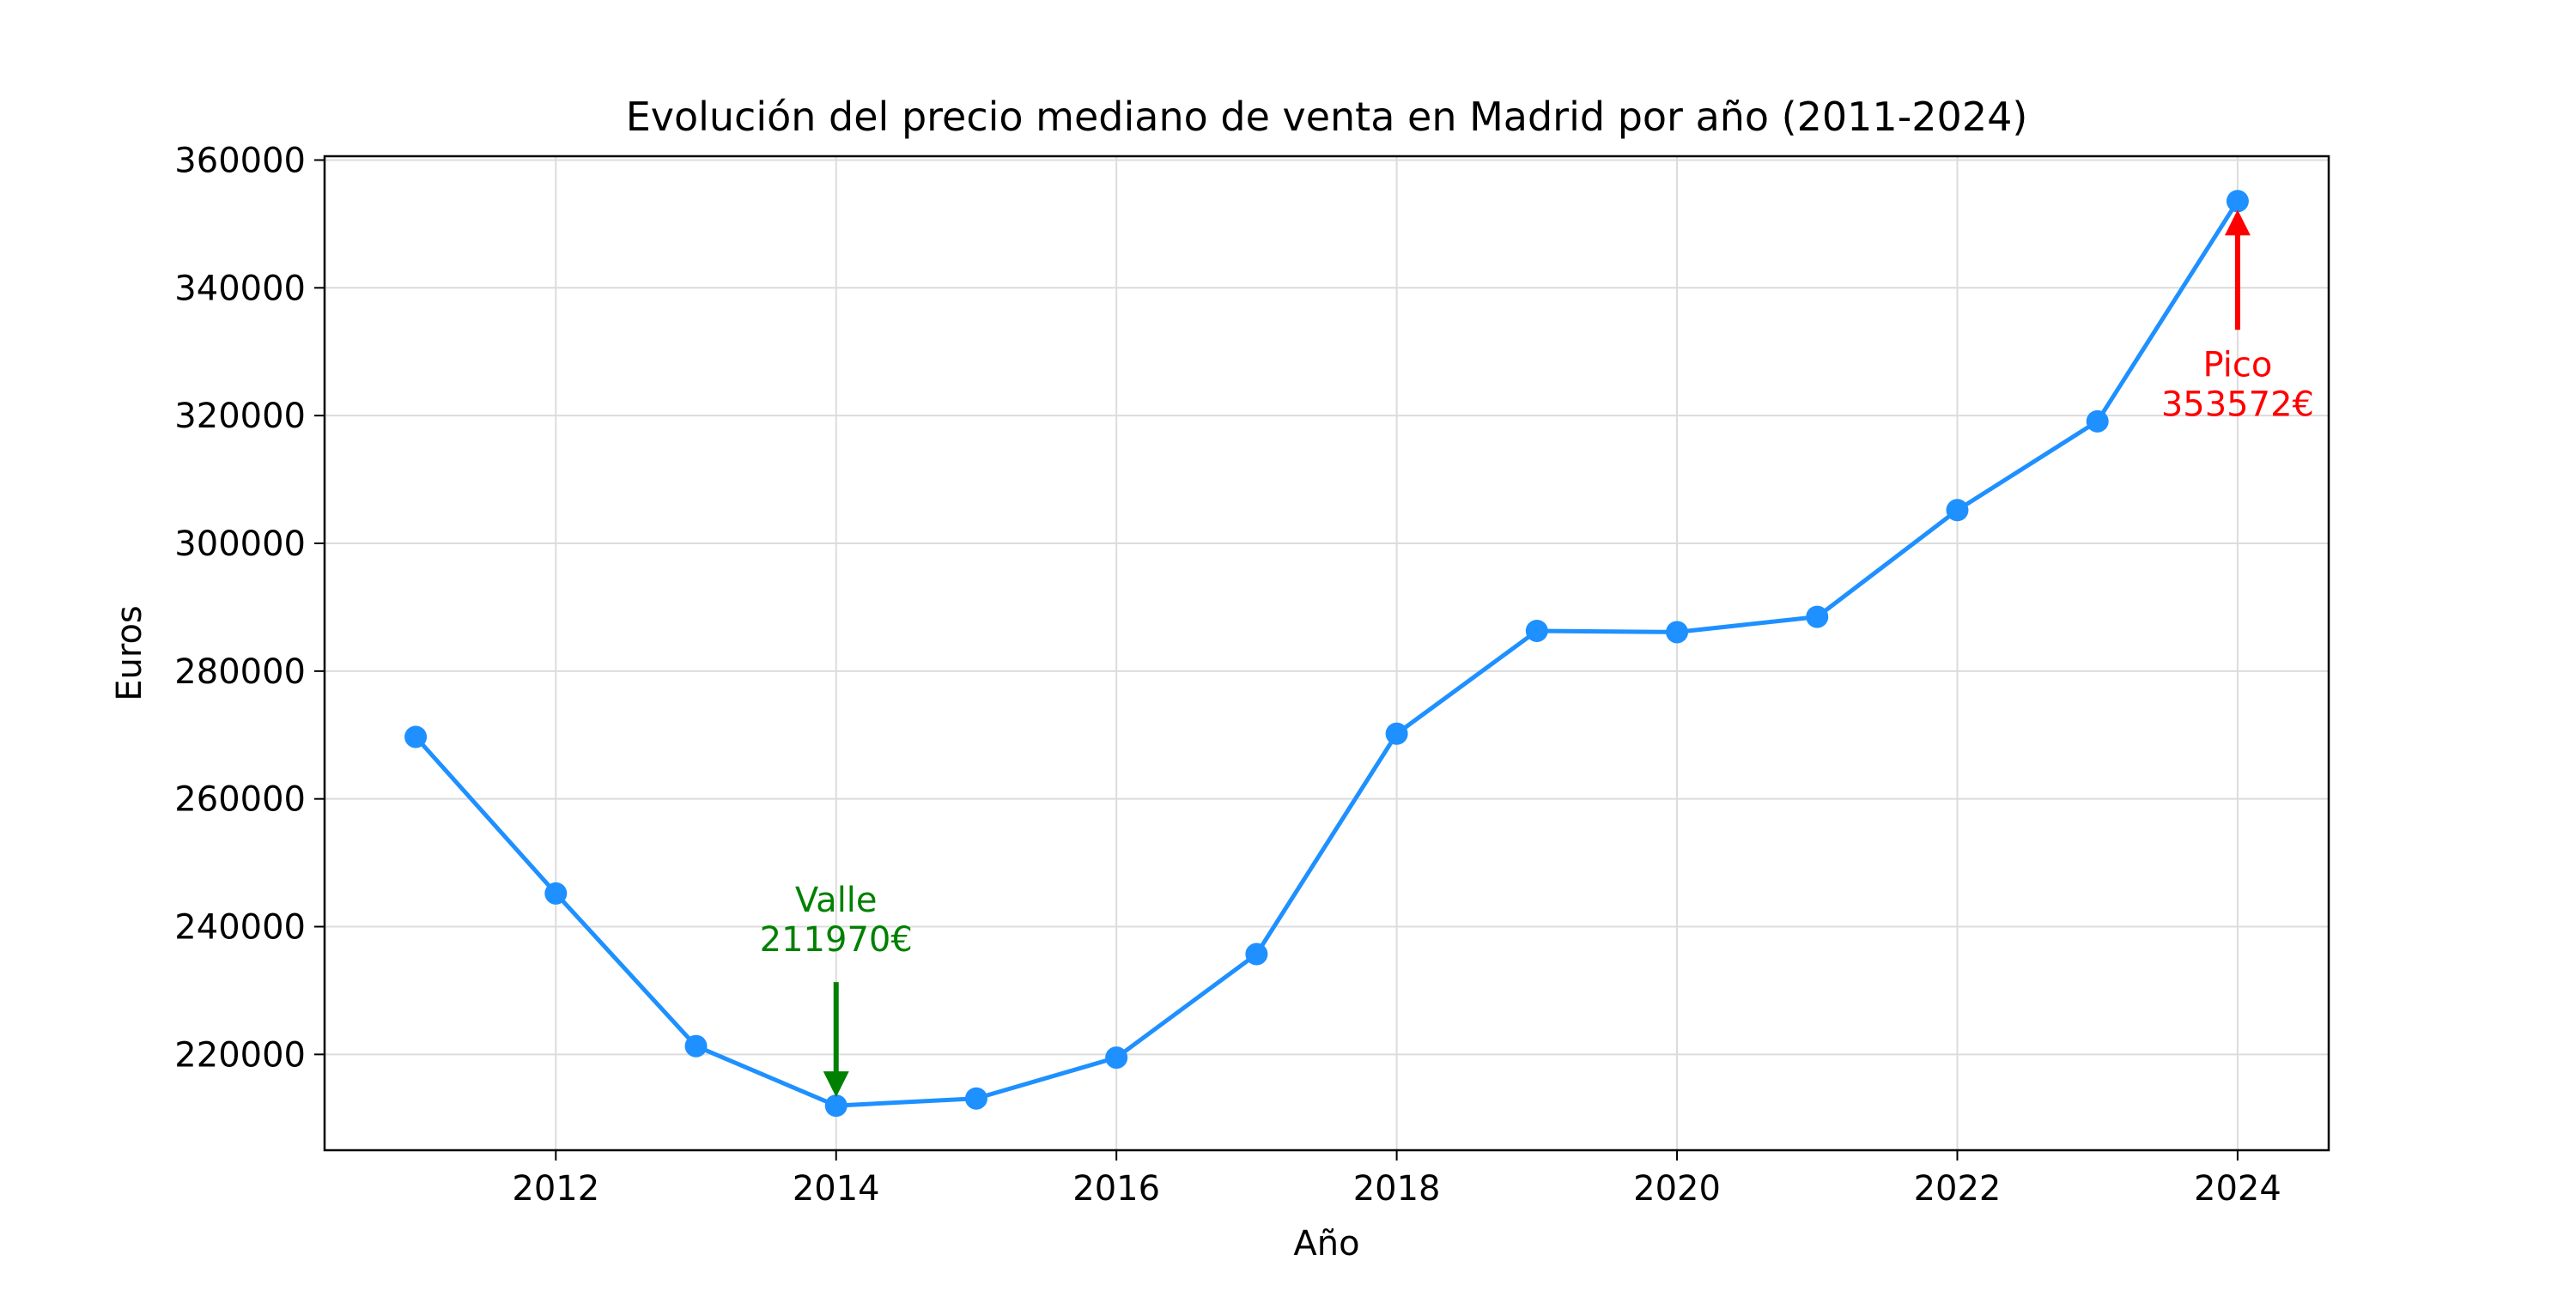 This screenshot has width=2576, height=1291. I want to click on x-tick-label: 2020, so click(1677, 1189).